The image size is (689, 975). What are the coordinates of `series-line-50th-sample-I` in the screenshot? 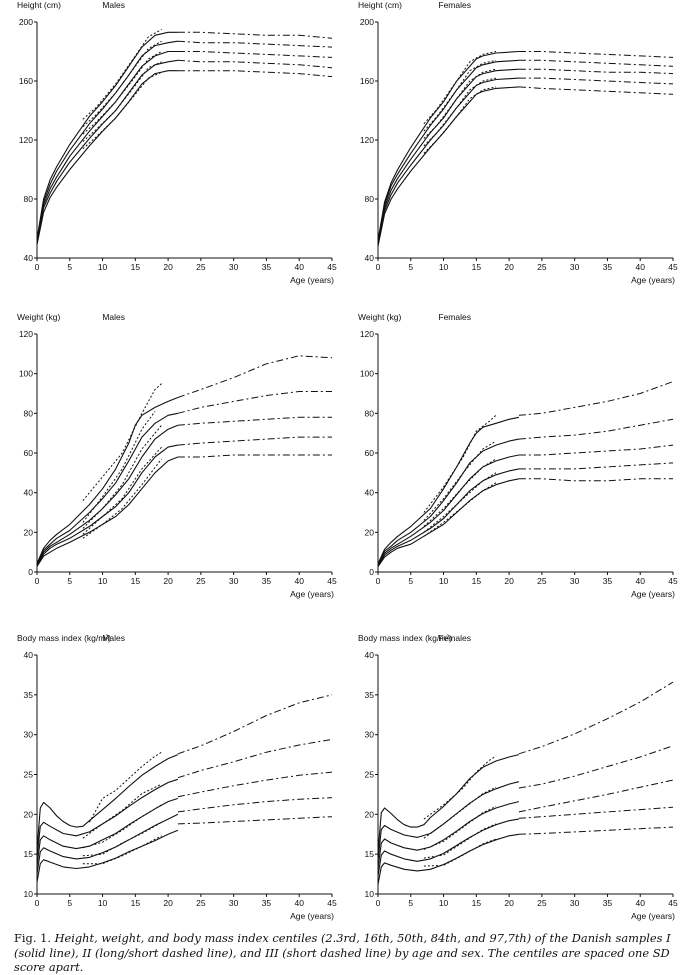 It's located at (107, 146).